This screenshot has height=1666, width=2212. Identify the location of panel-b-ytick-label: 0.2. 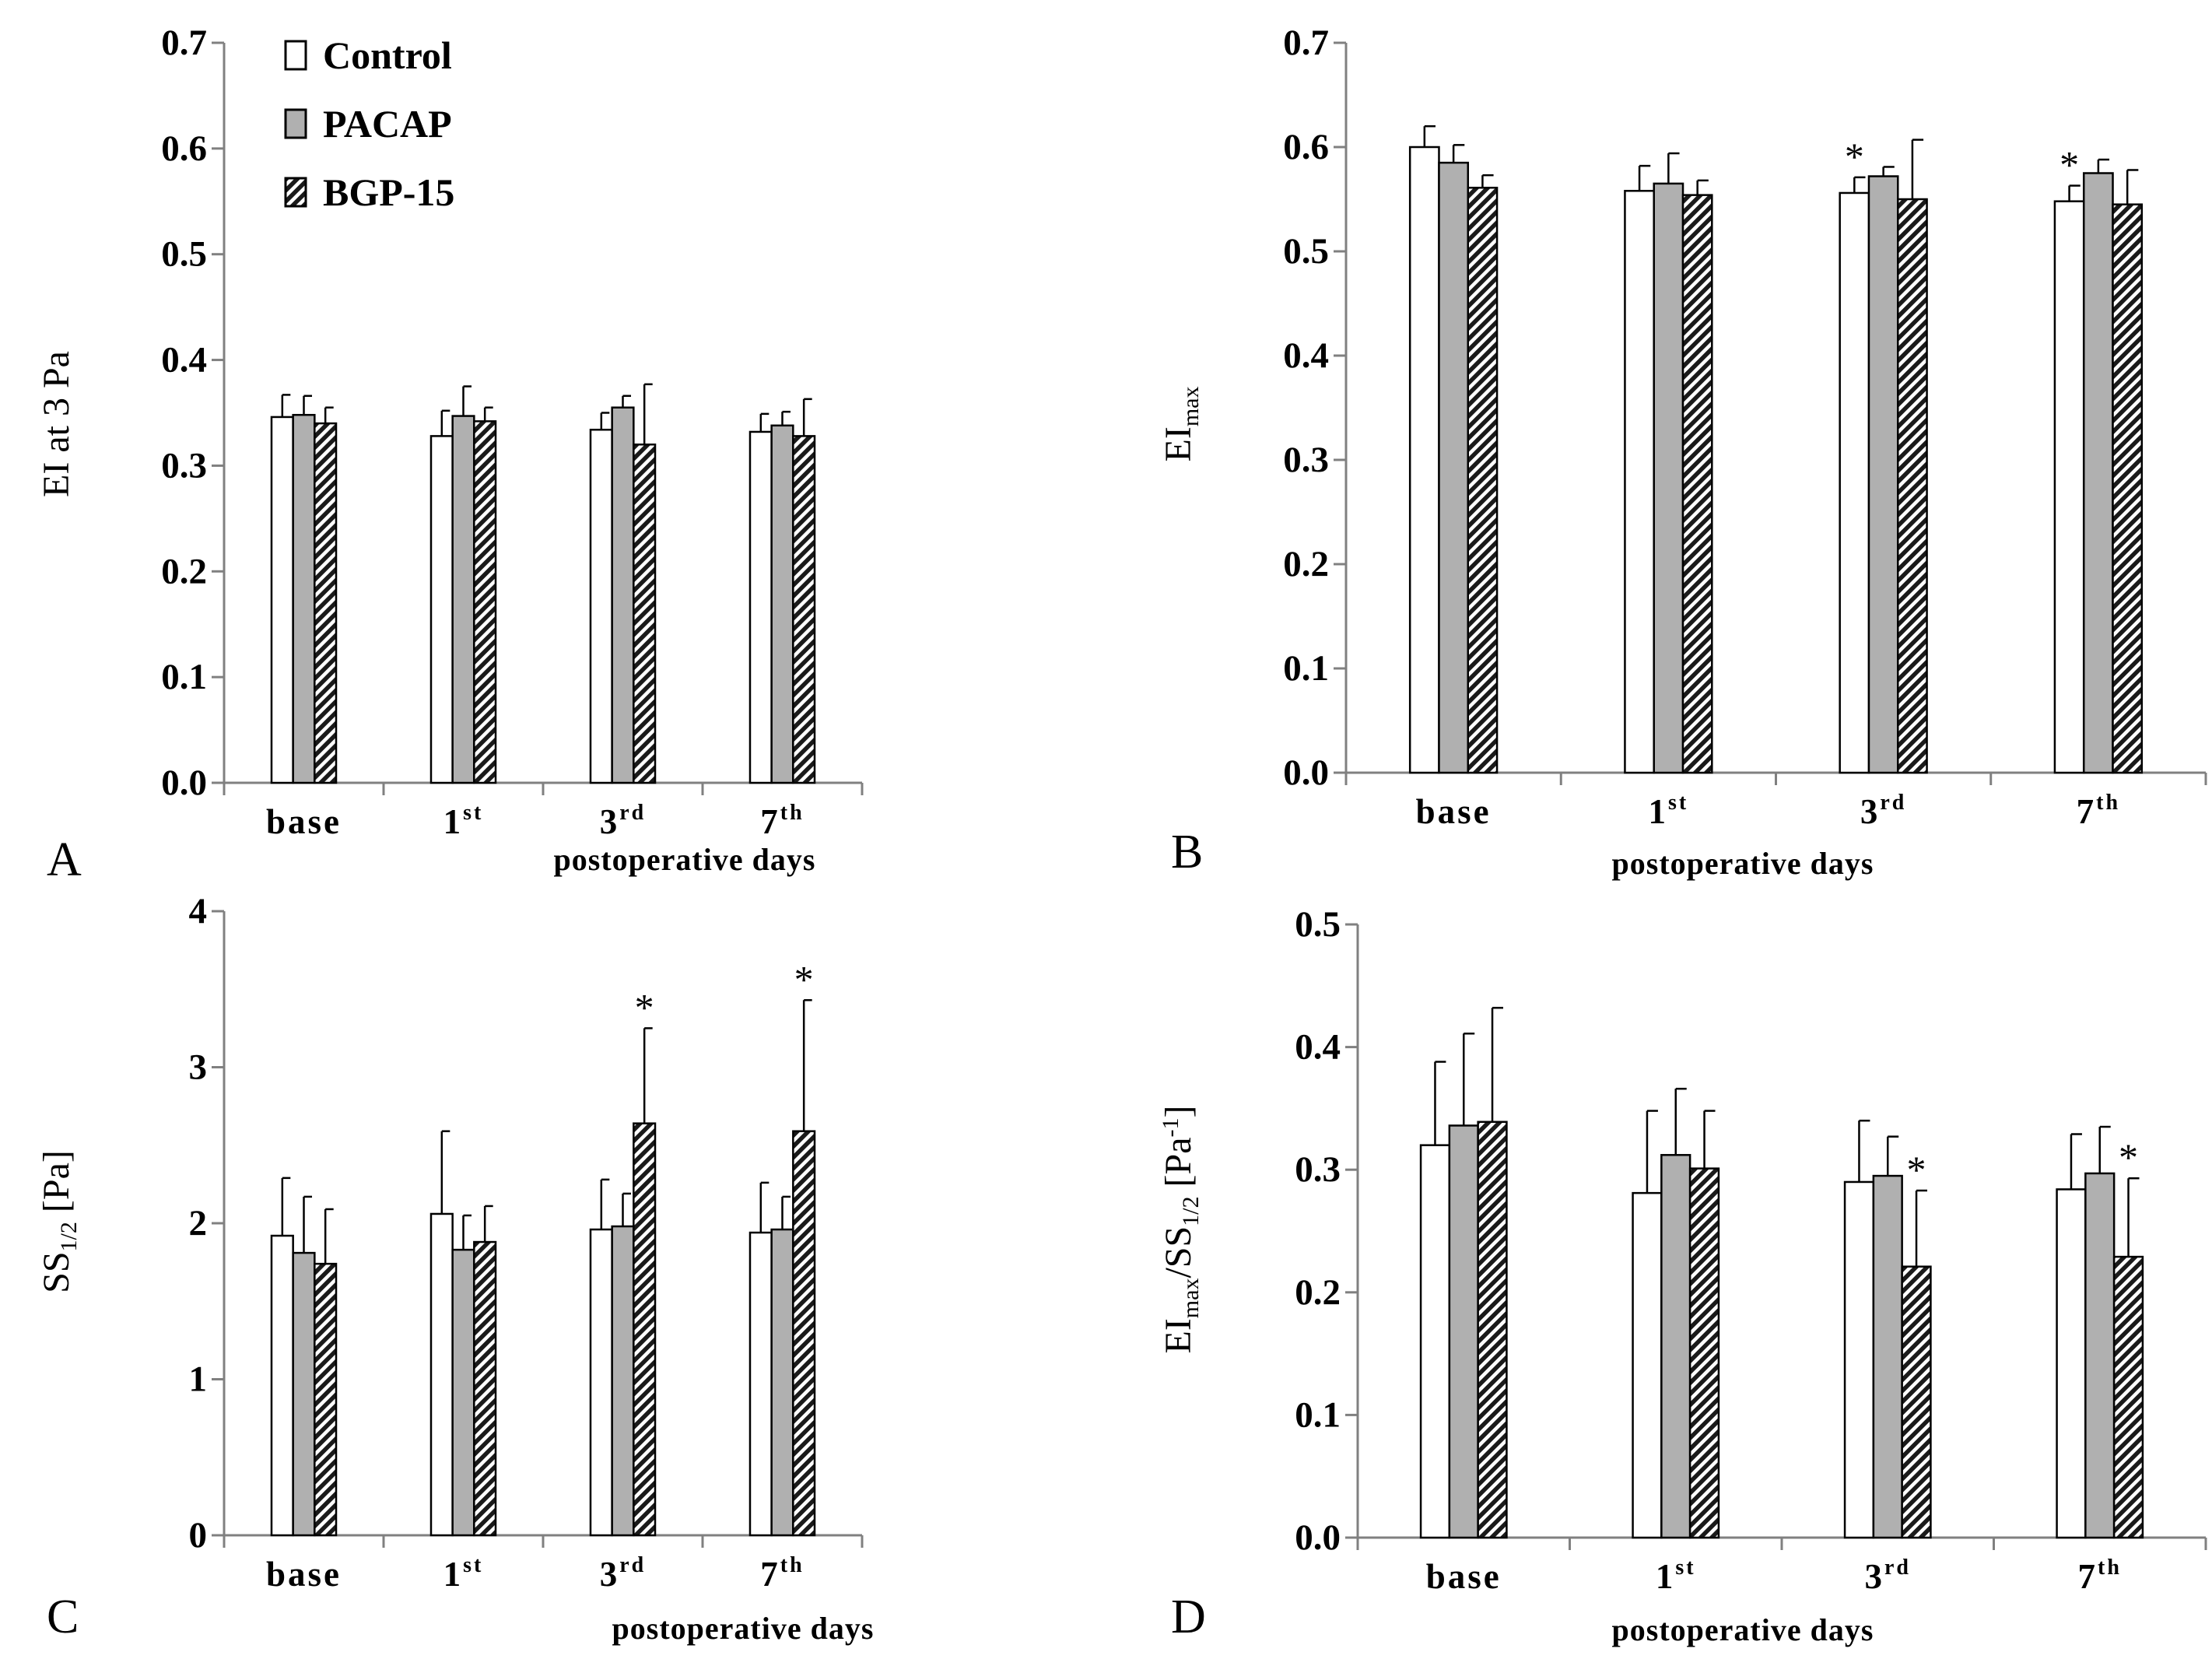
(1306, 564).